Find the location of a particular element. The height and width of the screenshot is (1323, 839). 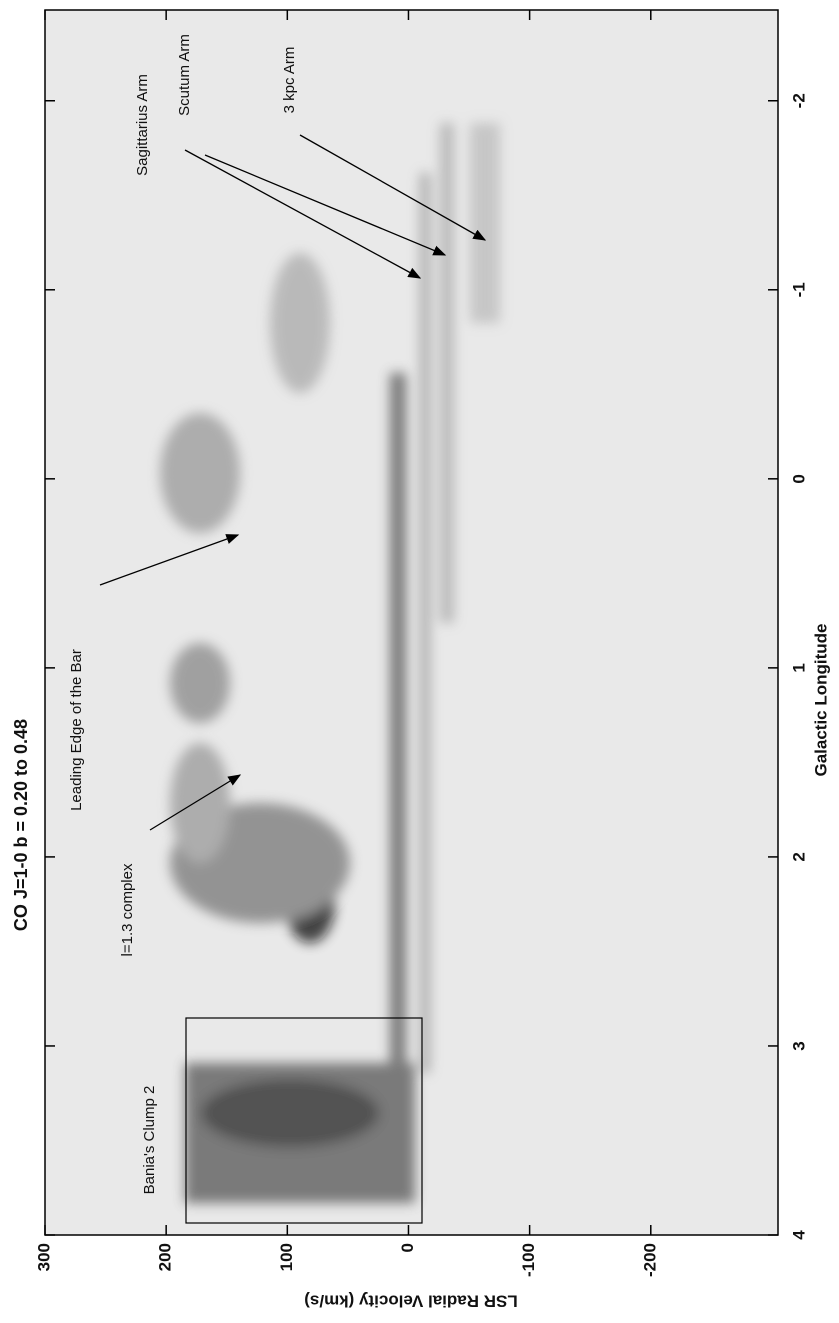

y-tick-label: -200 is located at coordinates (649, 1260).